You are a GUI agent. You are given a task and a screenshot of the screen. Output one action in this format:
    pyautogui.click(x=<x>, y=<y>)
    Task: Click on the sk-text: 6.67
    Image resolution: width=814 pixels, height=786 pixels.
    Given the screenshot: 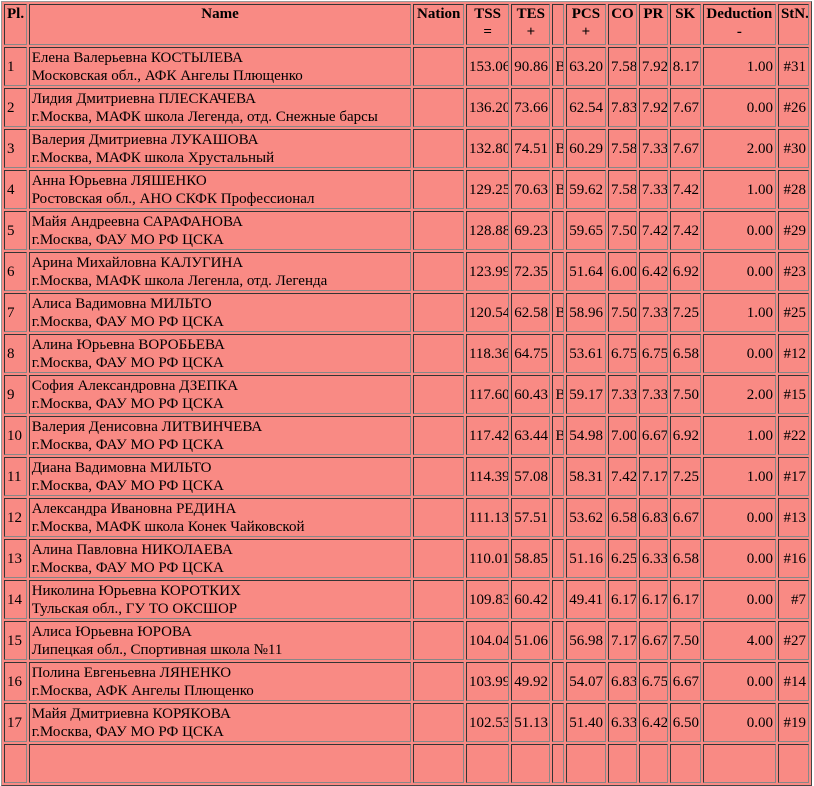 What is the action you would take?
    pyautogui.click(x=686, y=681)
    